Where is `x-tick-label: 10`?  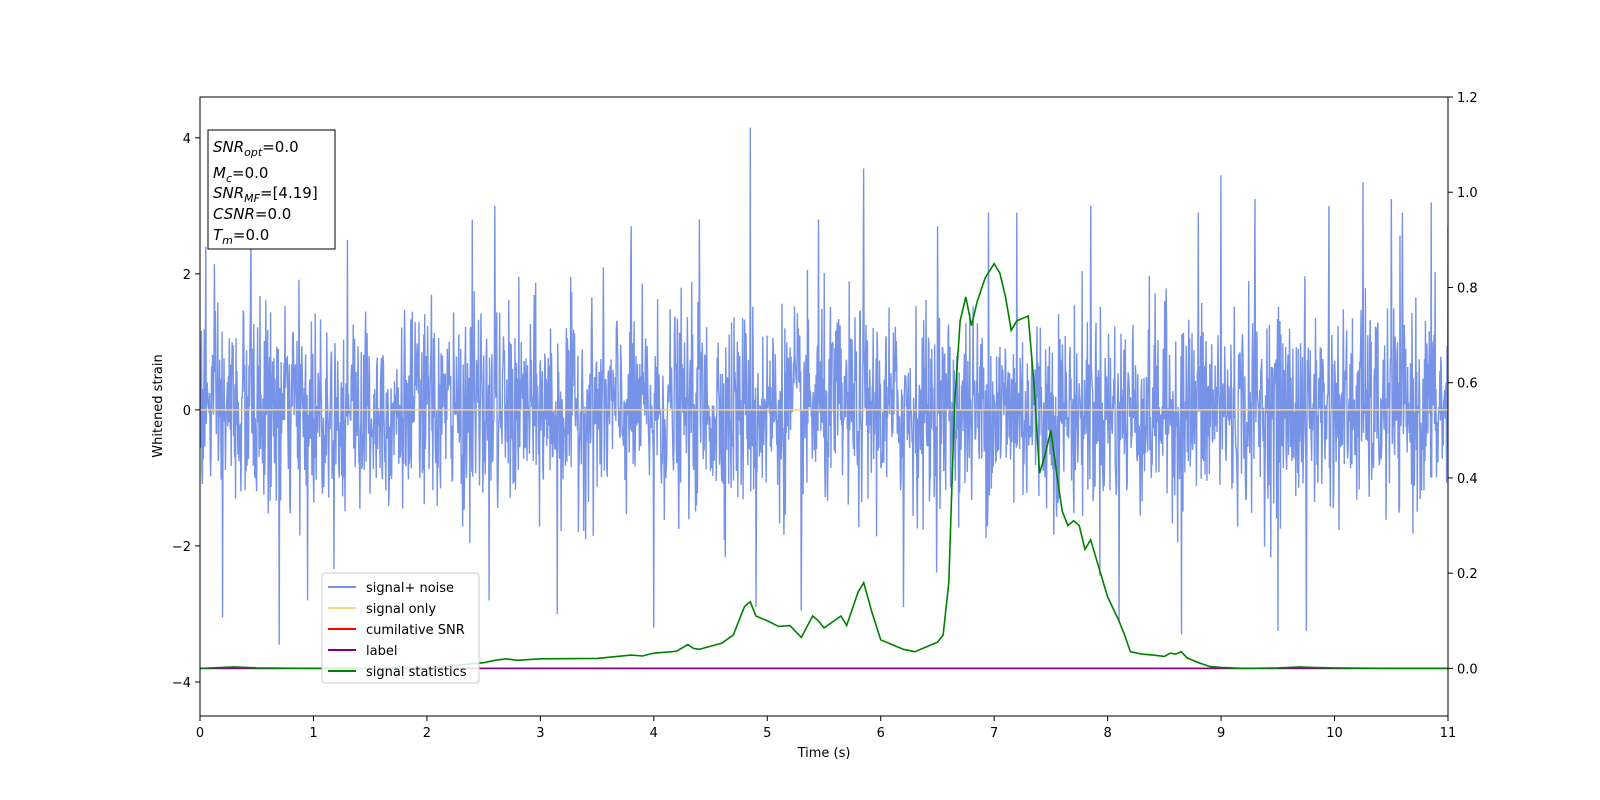
x-tick-label: 10 is located at coordinates (1334, 733).